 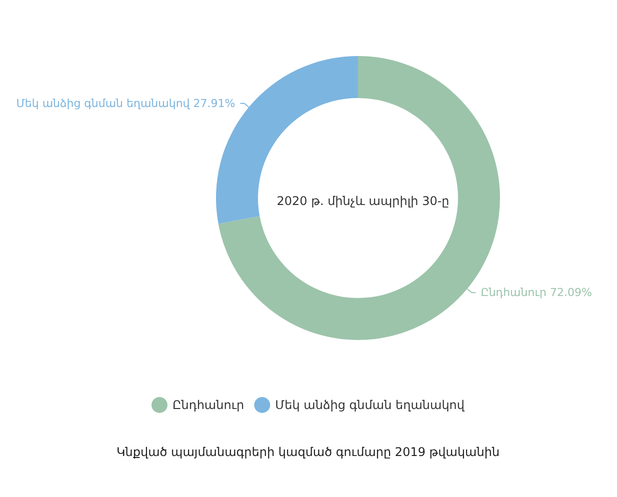 I want to click on slice-label: Մեկ անձից գնման եղանակով, so click(x=103, y=103).